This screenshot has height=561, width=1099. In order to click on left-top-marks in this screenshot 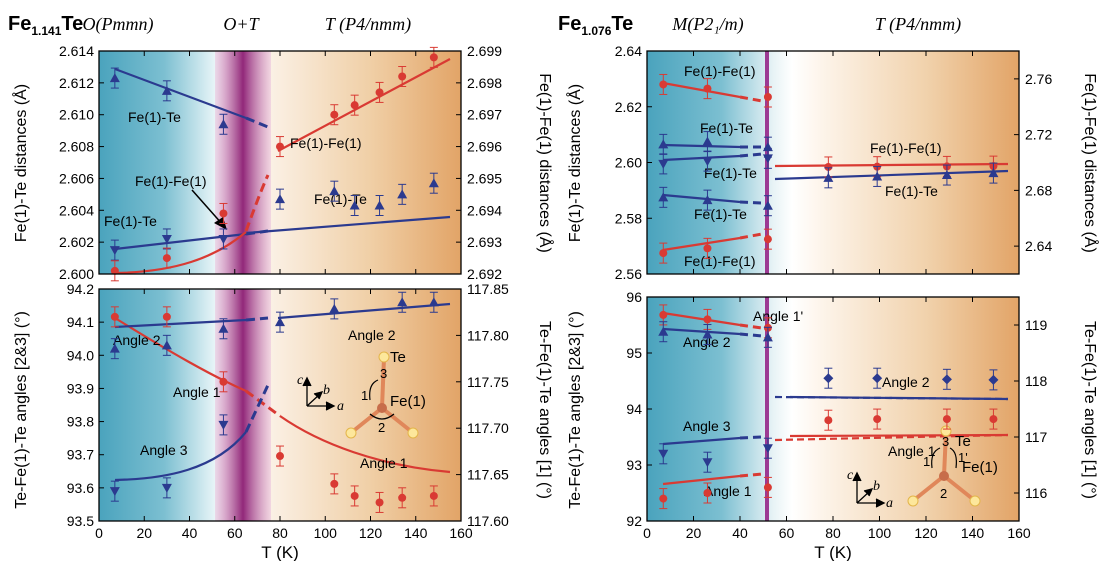, I will do `click(274, 164)`.